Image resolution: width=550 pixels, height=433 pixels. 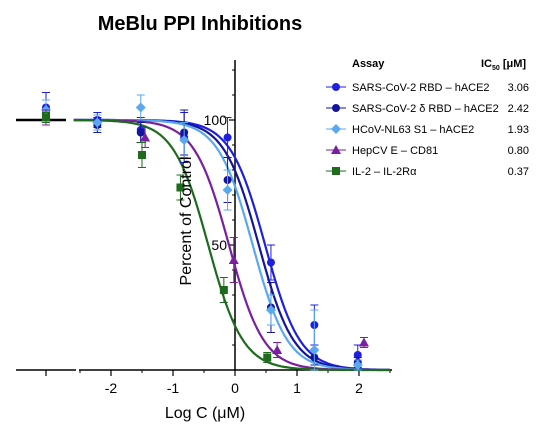 I want to click on legend-entry-1: SARS-CoV-2 RBD – hACE2 3.06, so click(x=427, y=88).